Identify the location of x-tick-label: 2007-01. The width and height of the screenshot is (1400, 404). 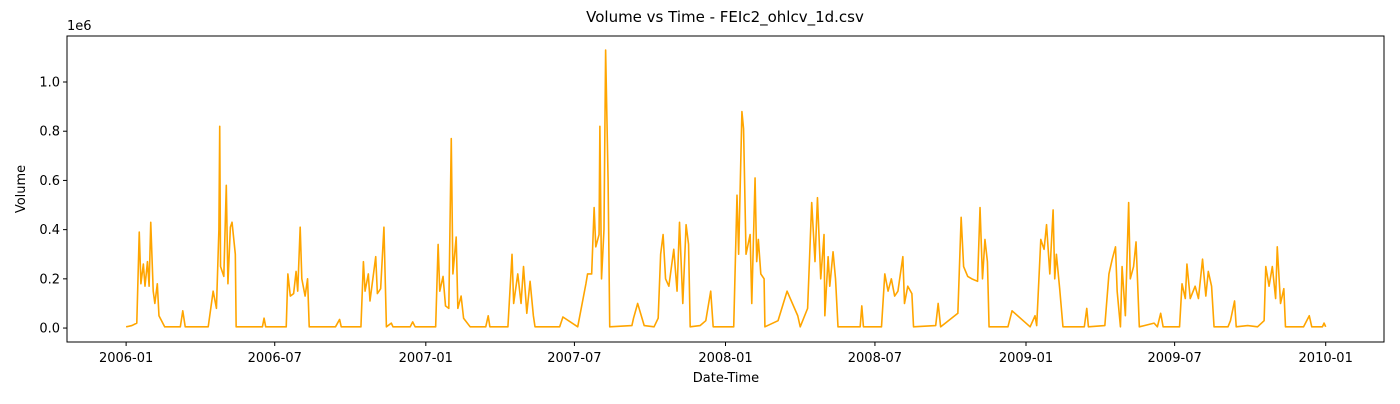
(426, 358).